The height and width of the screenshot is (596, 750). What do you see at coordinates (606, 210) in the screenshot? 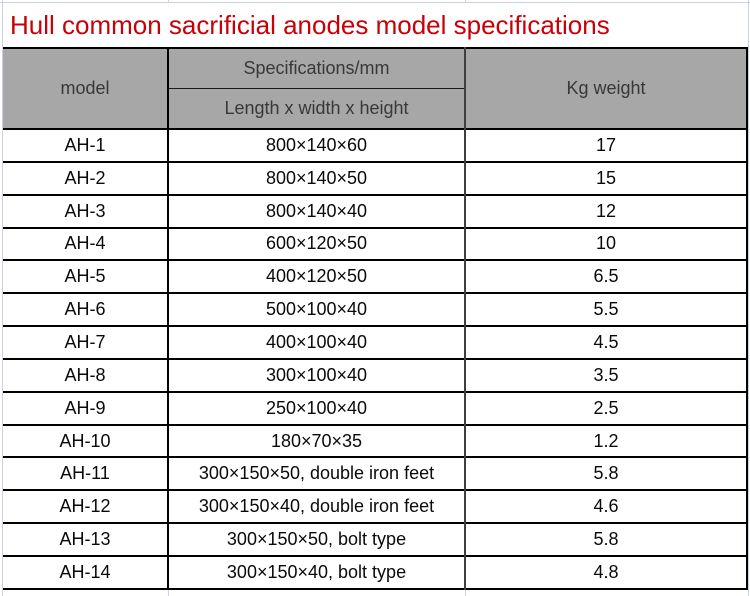
I see `weight-cell: 12` at bounding box center [606, 210].